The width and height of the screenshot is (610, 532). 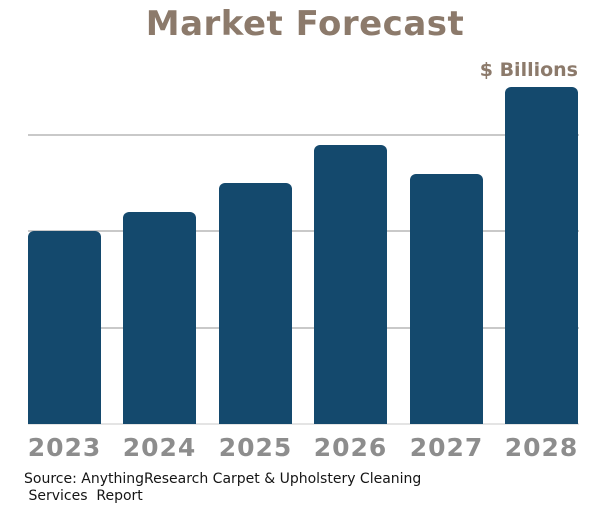 I want to click on bar-2025, so click(x=255, y=303).